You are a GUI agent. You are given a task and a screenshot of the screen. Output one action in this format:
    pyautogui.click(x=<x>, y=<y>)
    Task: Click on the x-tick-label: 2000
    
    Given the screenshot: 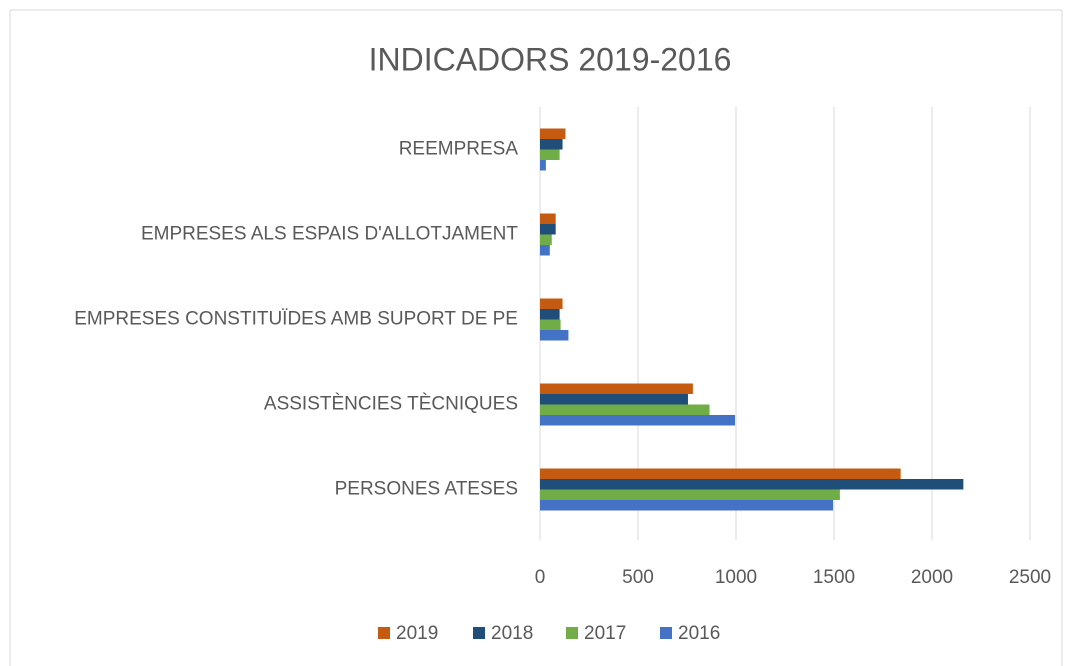 What is the action you would take?
    pyautogui.click(x=932, y=577)
    